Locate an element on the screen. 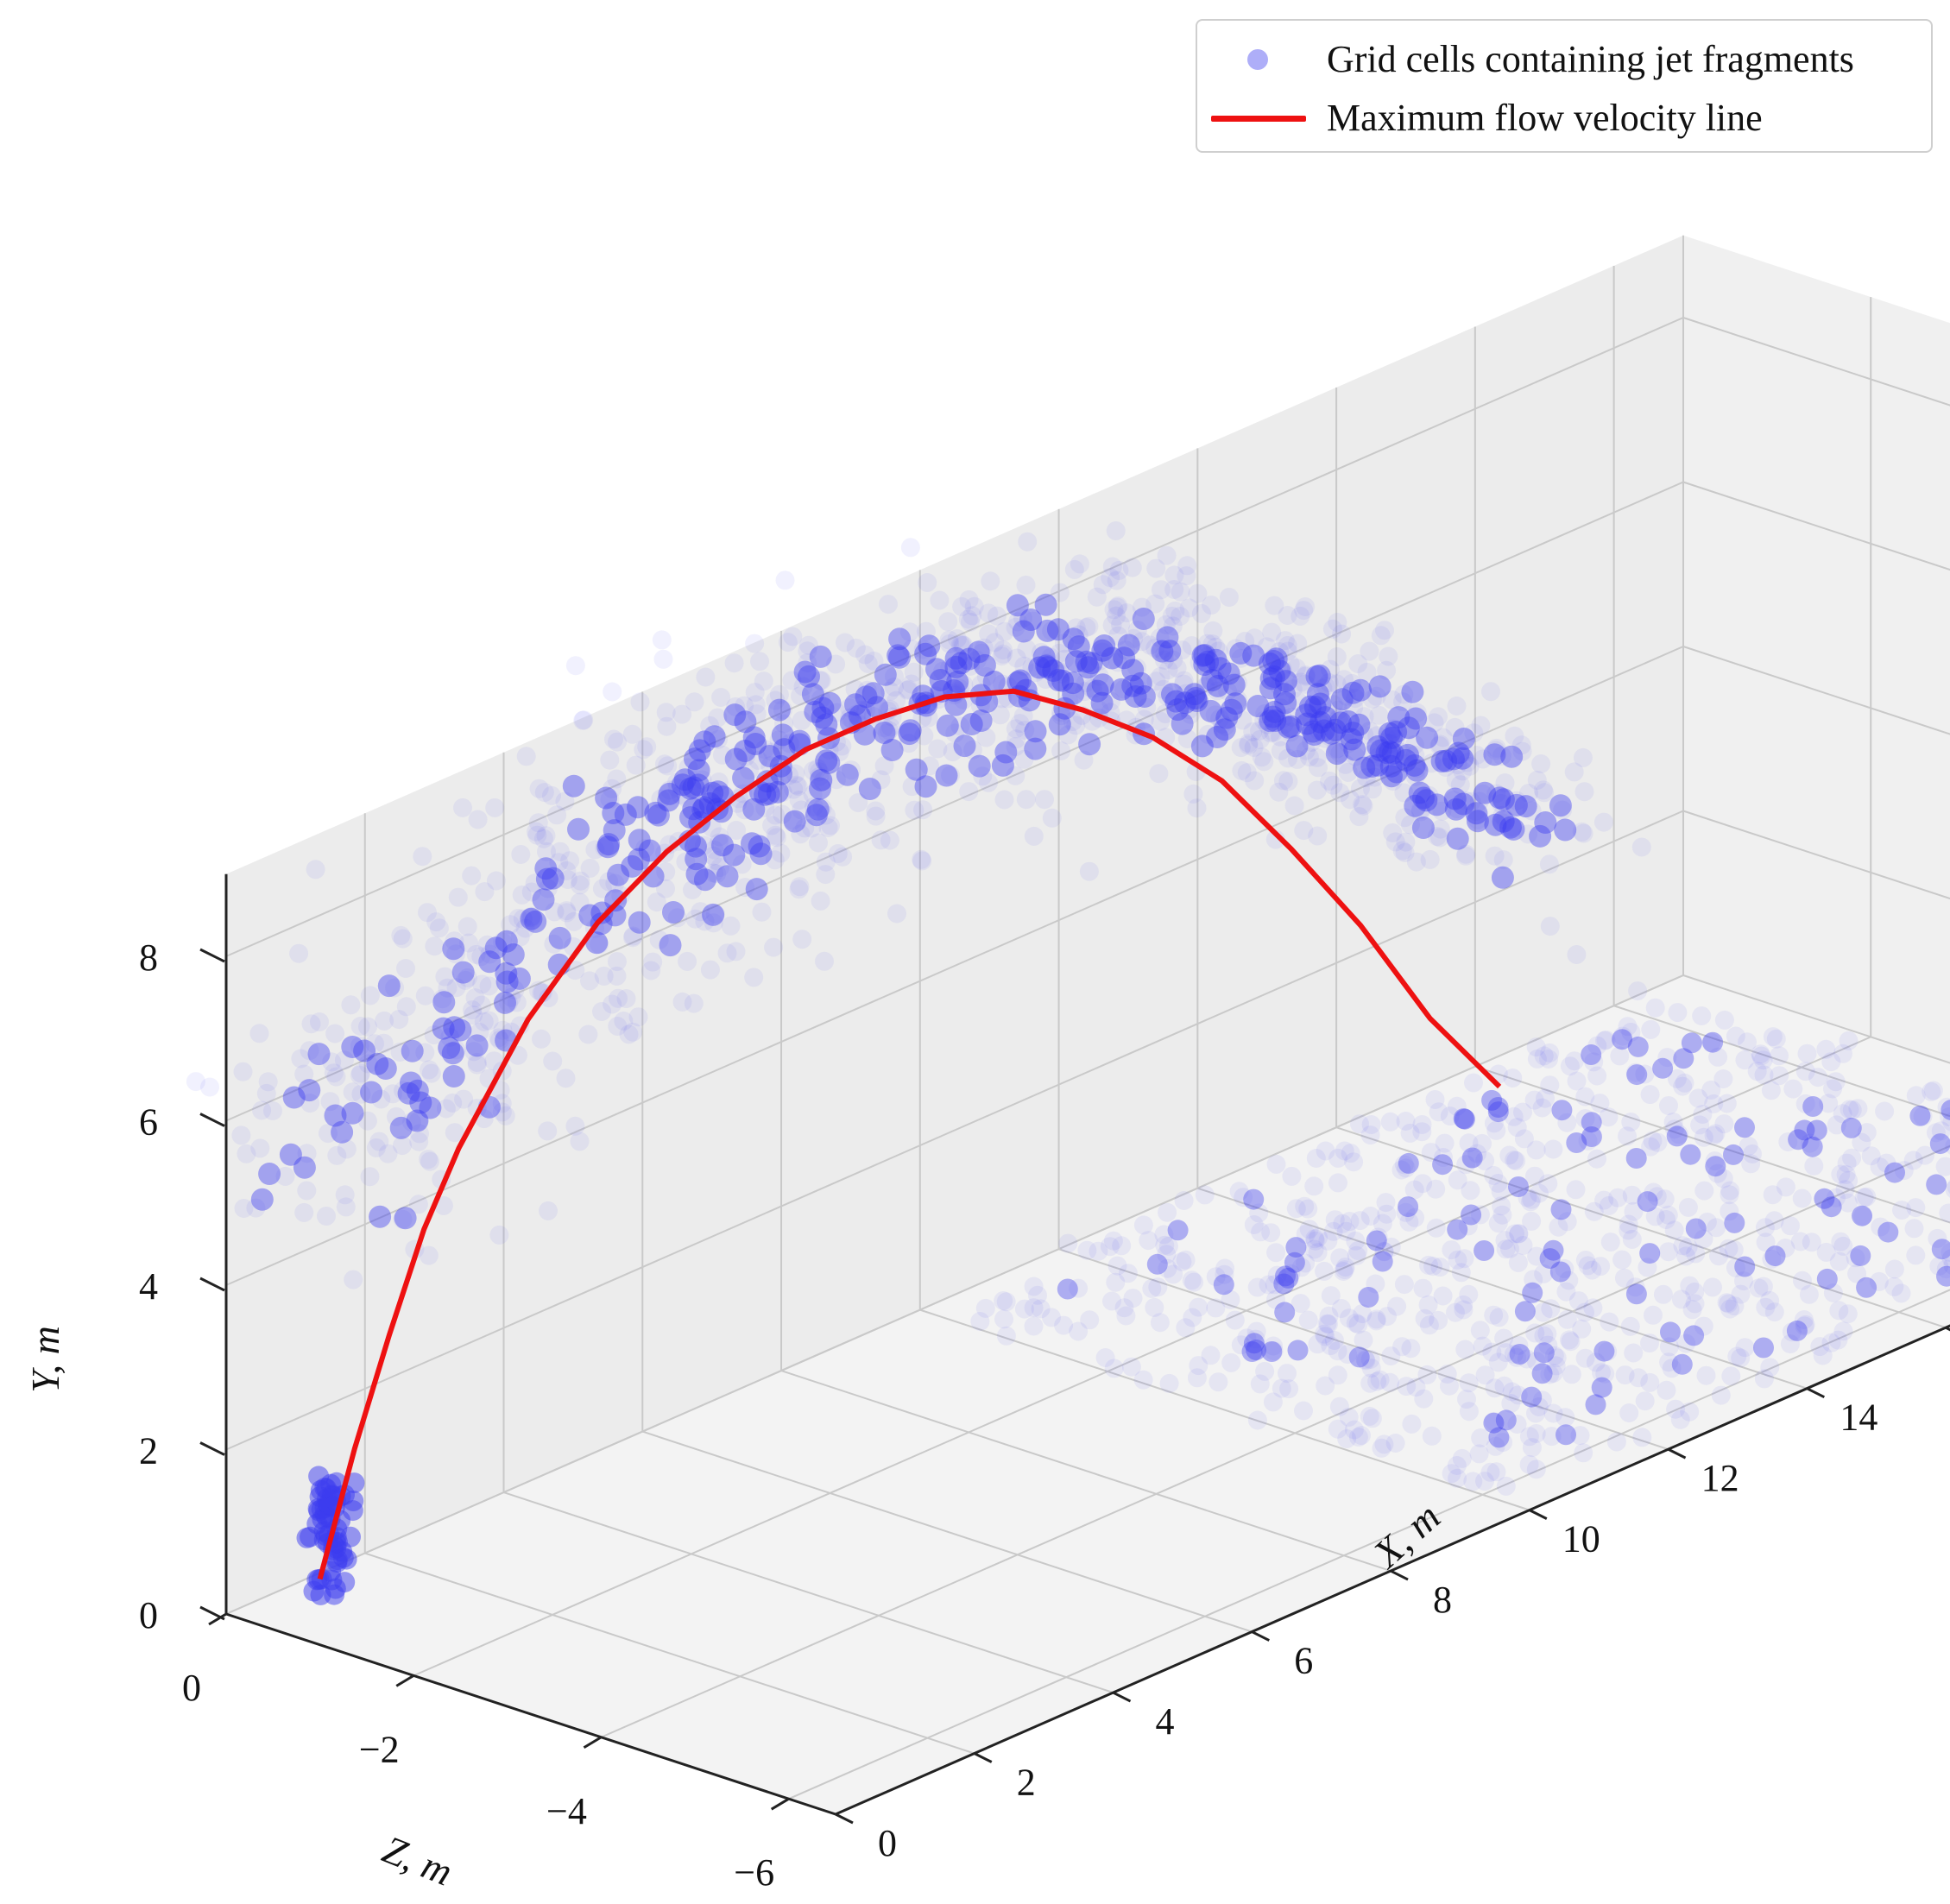 This screenshot has height=1904, width=1950. y-tick-label: 8 is located at coordinates (148, 958).